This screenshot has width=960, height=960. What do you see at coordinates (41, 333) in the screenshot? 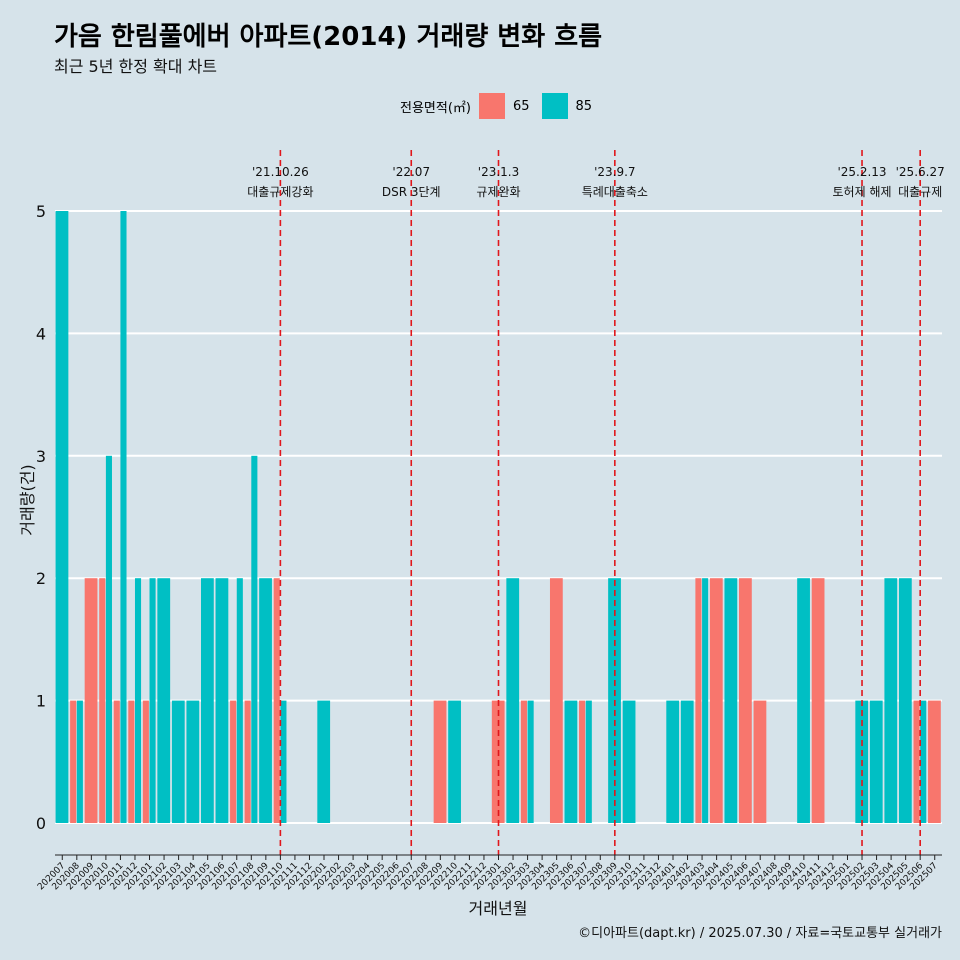
I see `y-tick-label-4: 4` at bounding box center [41, 333].